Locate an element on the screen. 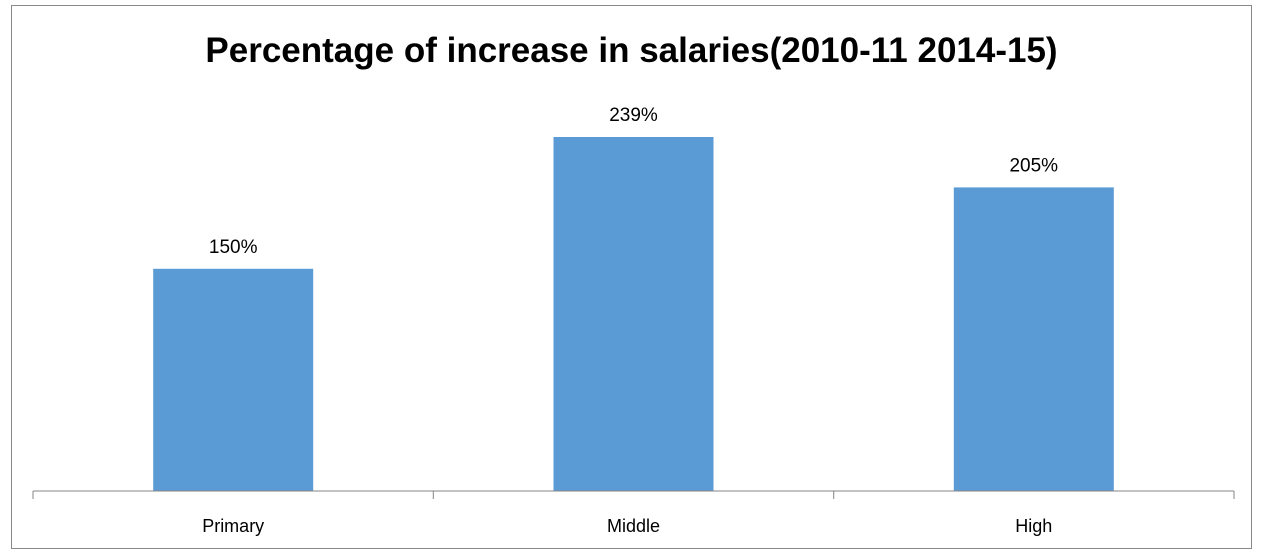 Image resolution: width=1263 pixels, height=559 pixels. x-tick-label-middle: Middle is located at coordinates (633, 526).